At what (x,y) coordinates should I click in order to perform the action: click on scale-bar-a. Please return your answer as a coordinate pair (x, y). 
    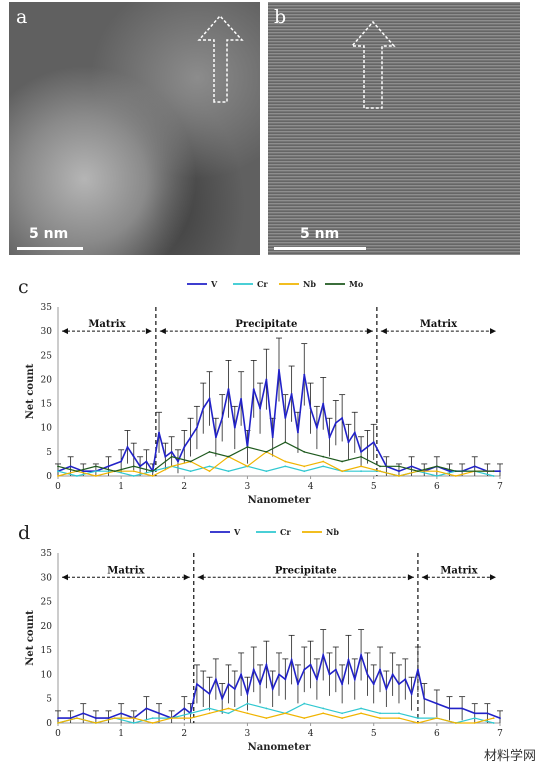
    Looking at the image, I should click on (50, 248).